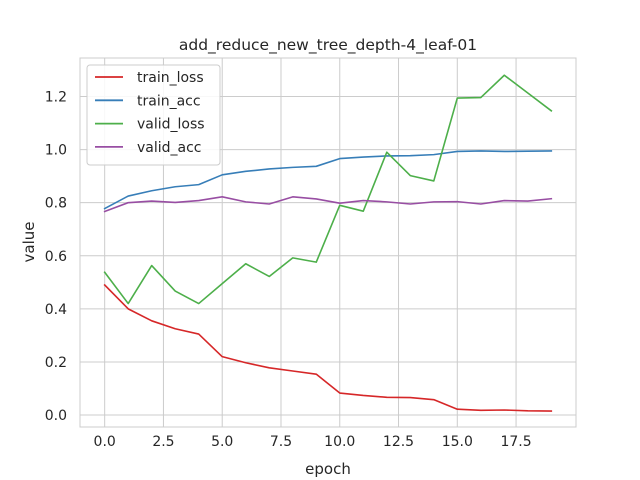 The width and height of the screenshot is (640, 480). What do you see at coordinates (105, 442) in the screenshot?
I see `x-tick-label: 0.0` at bounding box center [105, 442].